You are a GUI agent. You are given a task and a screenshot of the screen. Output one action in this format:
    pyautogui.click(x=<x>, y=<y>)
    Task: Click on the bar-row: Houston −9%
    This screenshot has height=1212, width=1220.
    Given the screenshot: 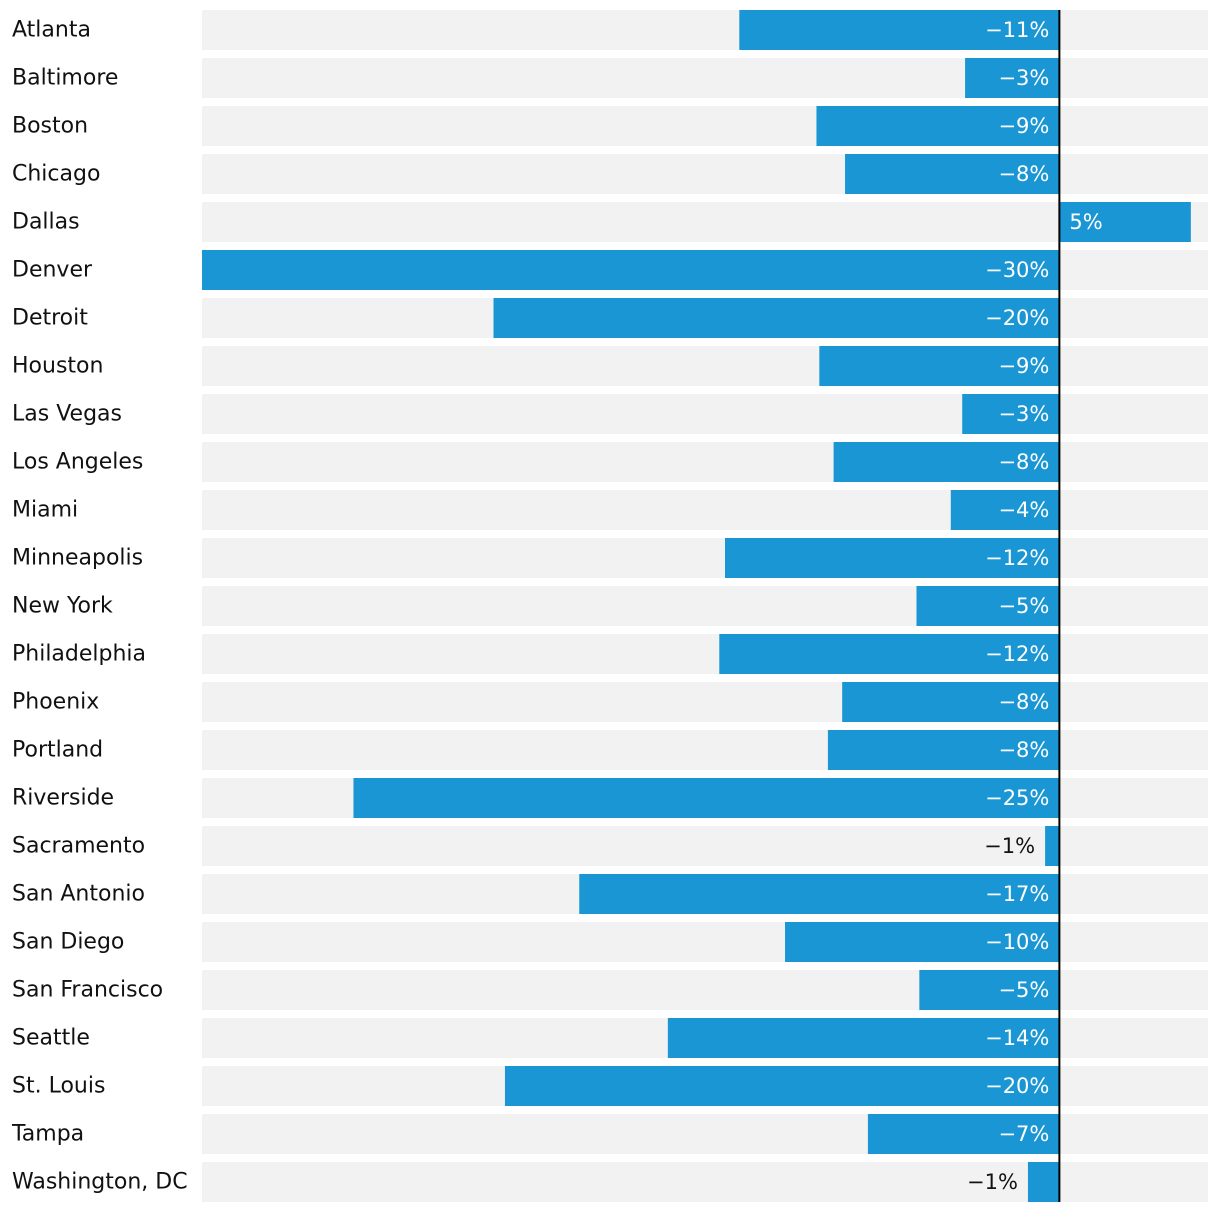 What is the action you would take?
    pyautogui.click(x=610, y=366)
    